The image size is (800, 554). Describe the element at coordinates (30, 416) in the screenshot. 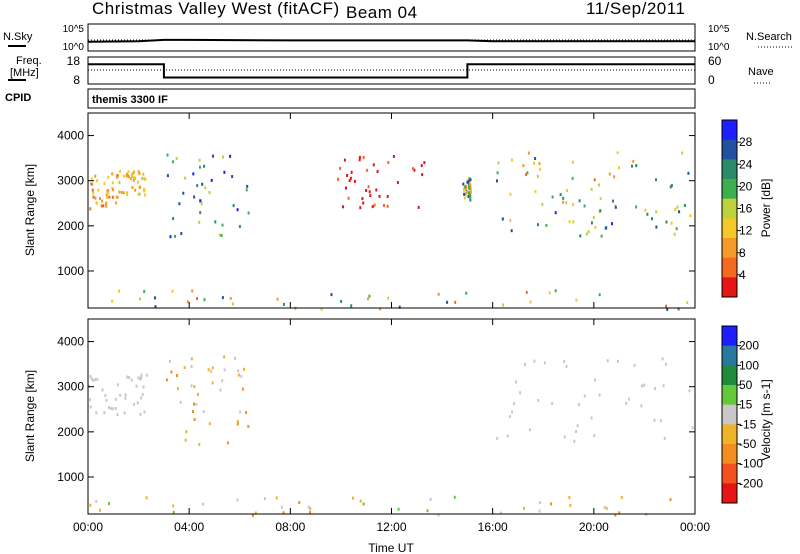

I see `velocity-ylabel: Slant Range [km]` at that location.